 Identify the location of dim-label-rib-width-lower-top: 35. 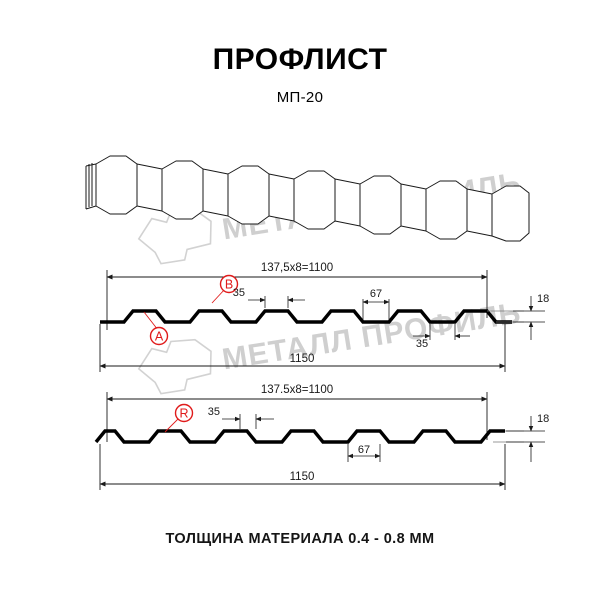
(422, 344).